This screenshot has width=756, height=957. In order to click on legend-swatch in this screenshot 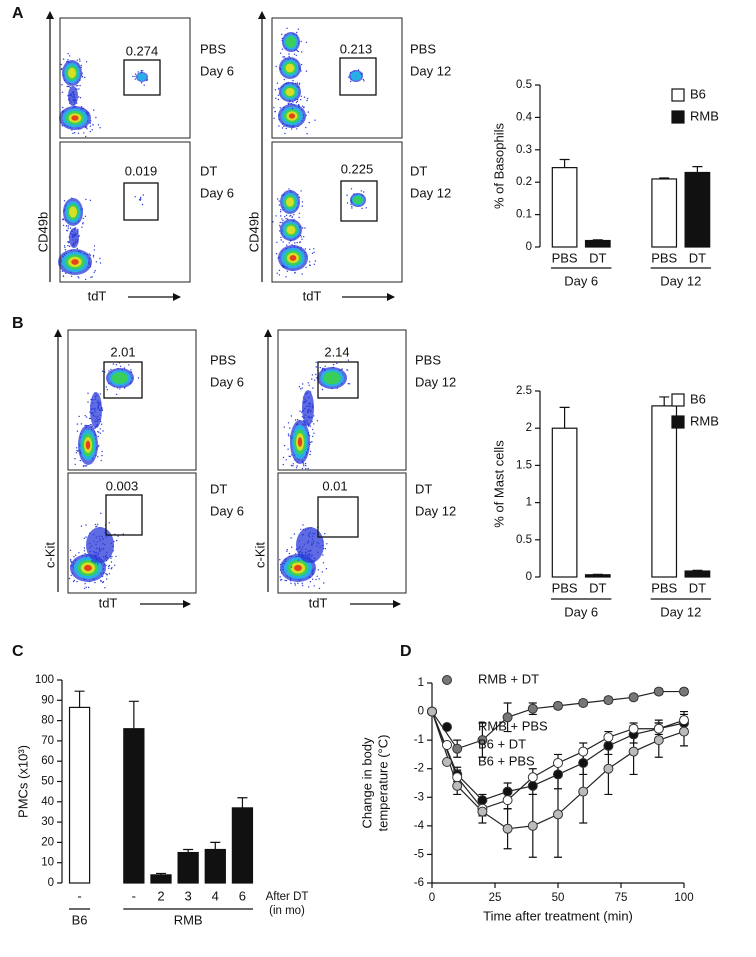, I will do `click(678, 117)`.